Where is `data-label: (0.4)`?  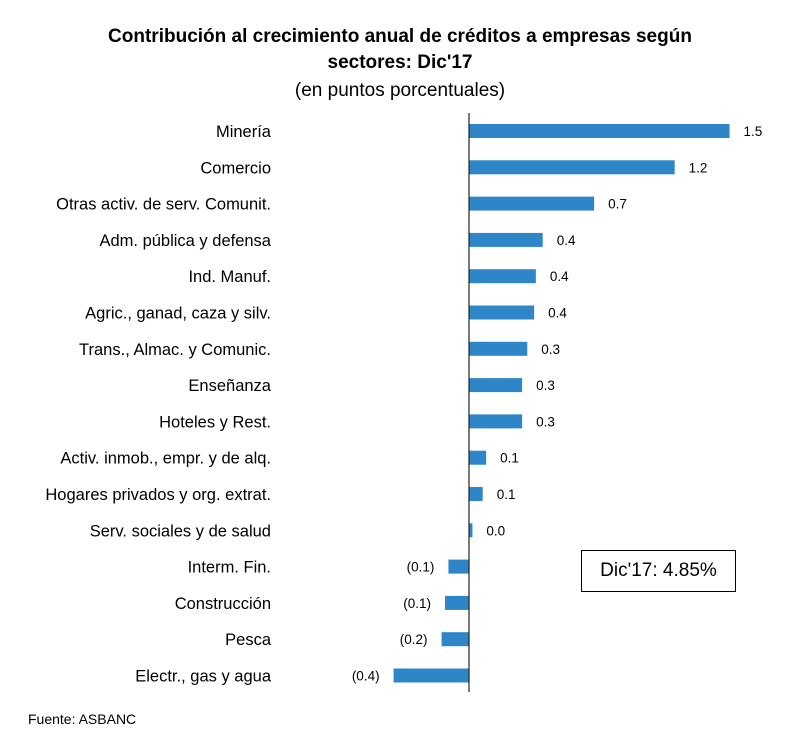
data-label: (0.4) is located at coordinates (366, 676).